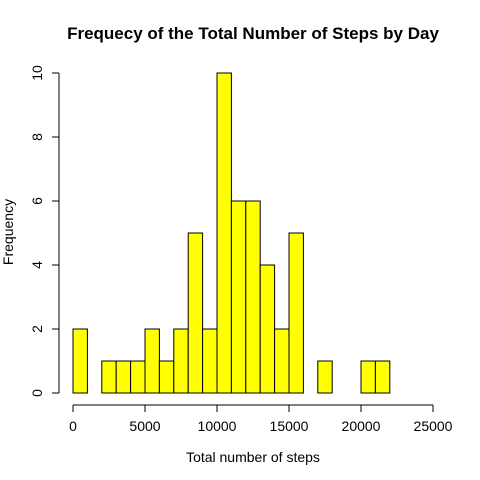  I want to click on x-tick-label: 15000, so click(289, 426).